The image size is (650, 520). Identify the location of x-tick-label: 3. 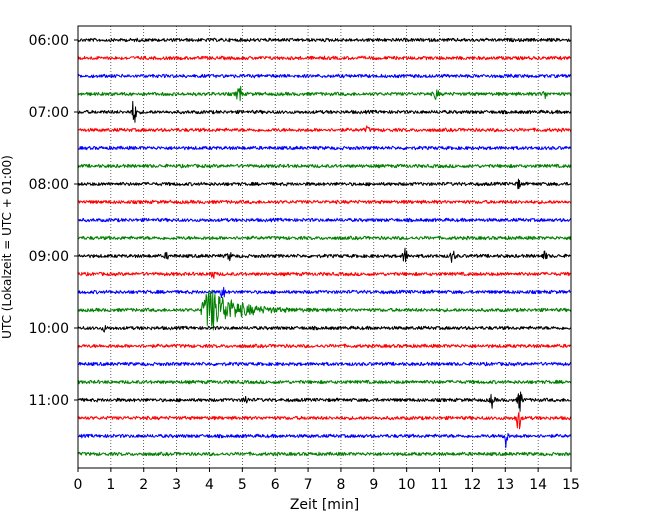
(176, 485).